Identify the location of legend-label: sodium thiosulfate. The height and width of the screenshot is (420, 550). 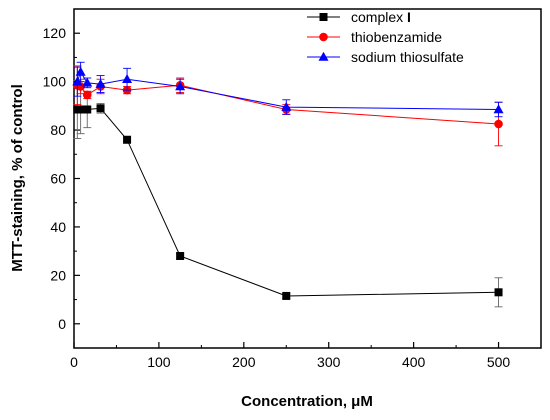
(407, 57).